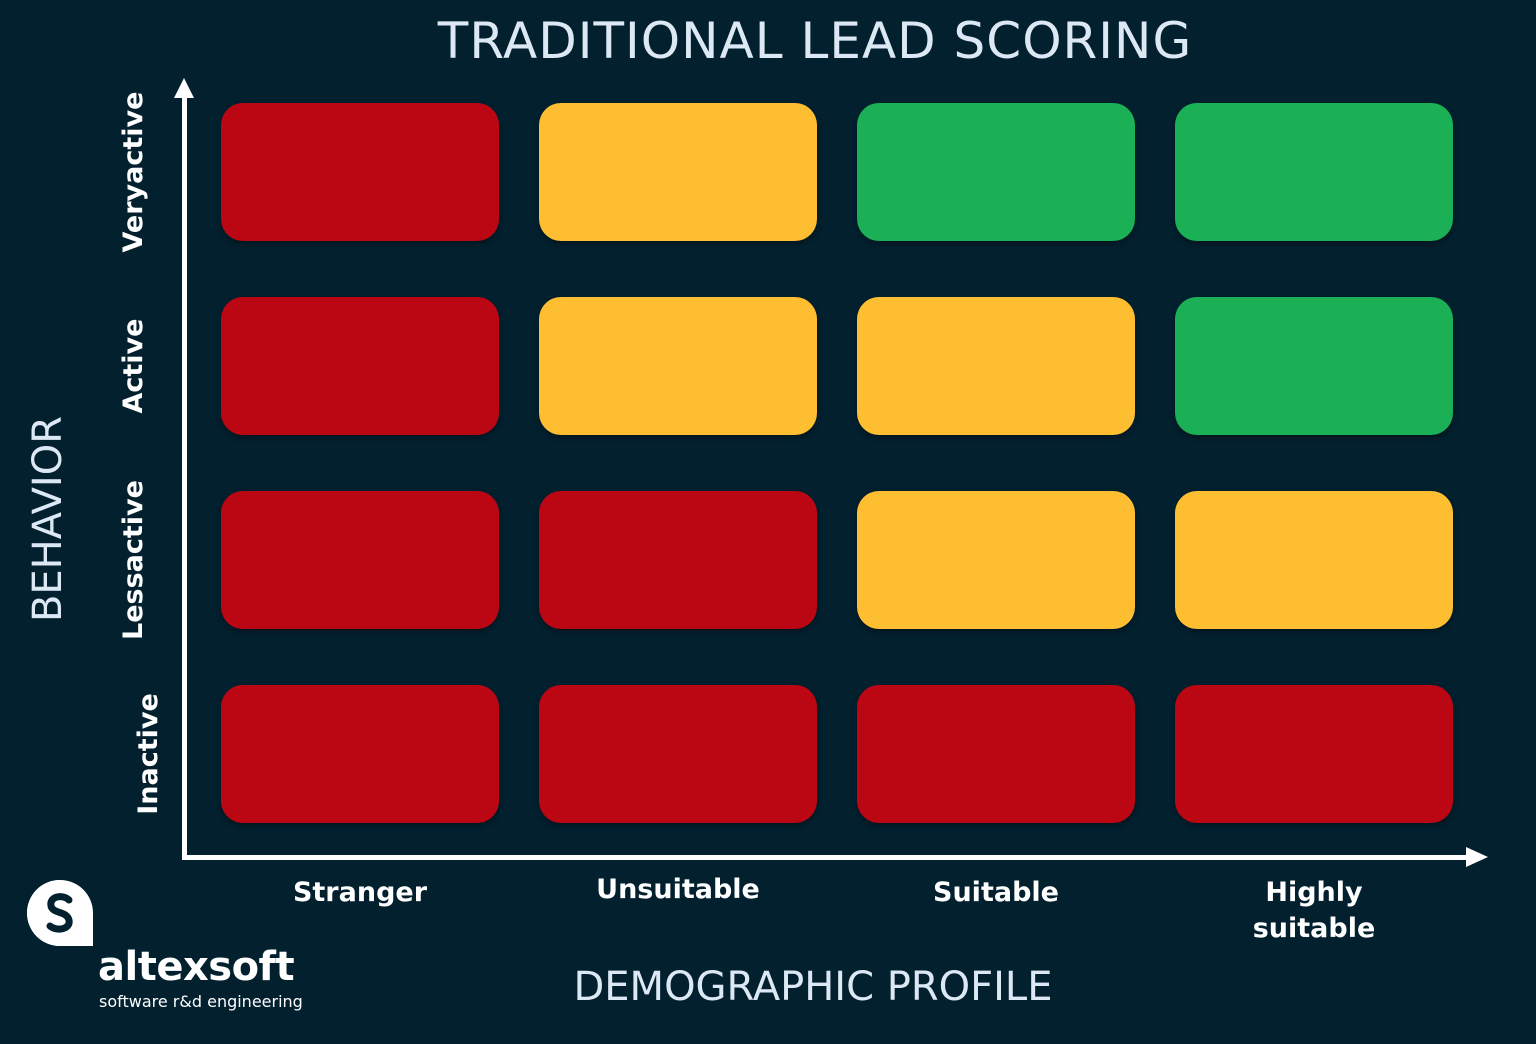 This screenshot has height=1044, width=1536. I want to click on altexsoft-logo-icon, so click(60, 913).